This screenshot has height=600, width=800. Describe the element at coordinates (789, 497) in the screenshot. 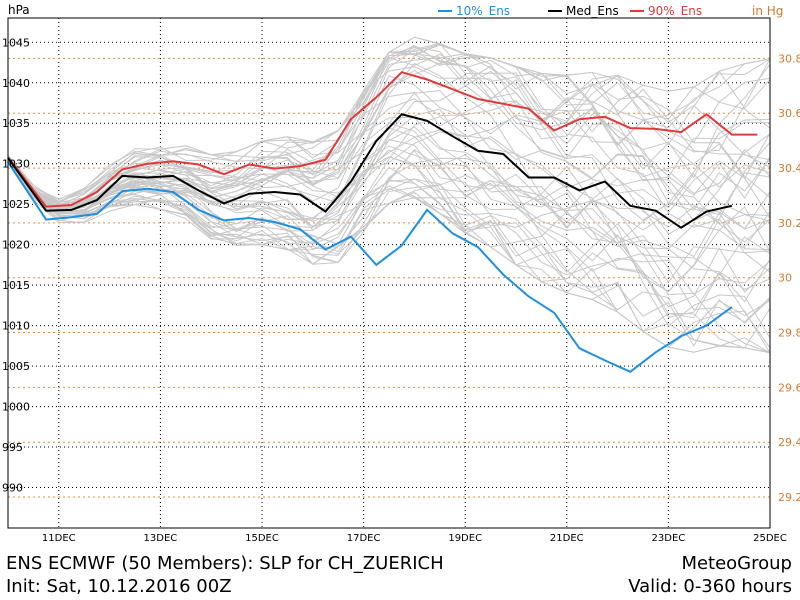

I see `y-tick-label-right: 29.2` at that location.